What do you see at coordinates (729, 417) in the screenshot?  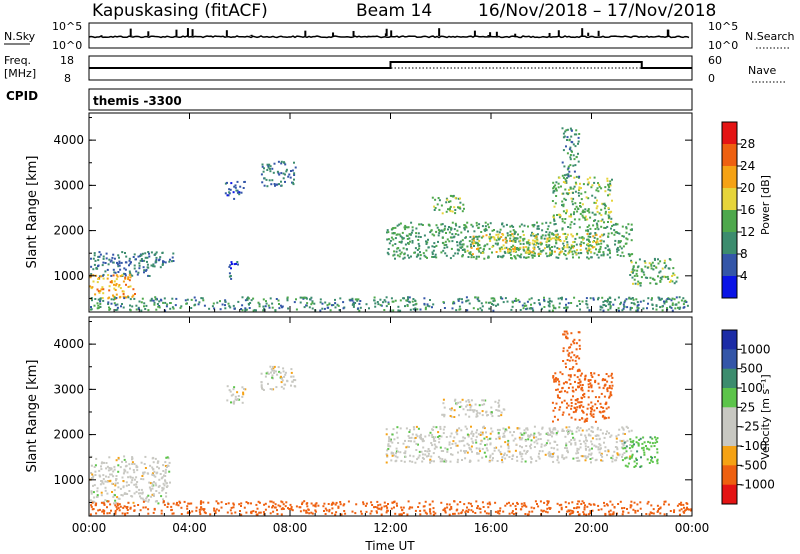 I see `colorbar-segment` at bounding box center [729, 417].